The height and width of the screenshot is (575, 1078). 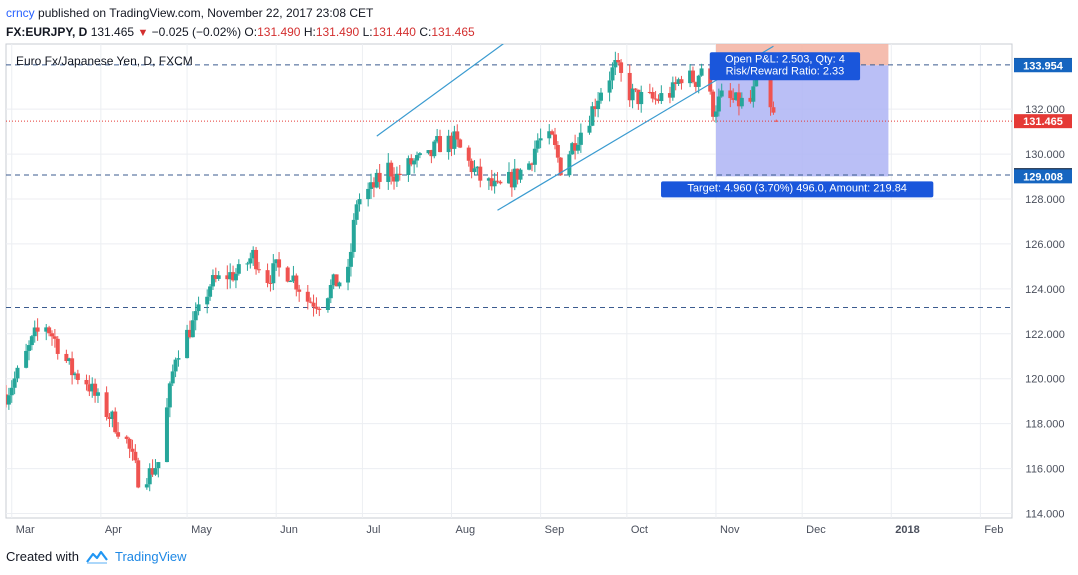 What do you see at coordinates (1045, 200) in the screenshot?
I see `y-tick-label: 128.000` at bounding box center [1045, 200].